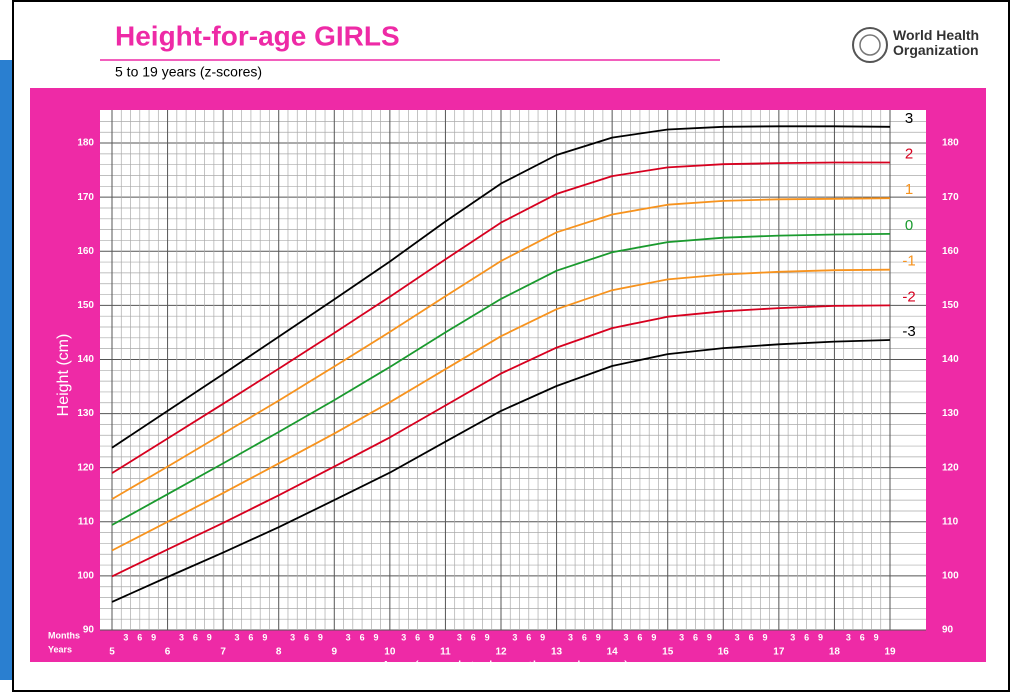  What do you see at coordinates (85, 359) in the screenshot?
I see `y-tick-label: 140` at bounding box center [85, 359].